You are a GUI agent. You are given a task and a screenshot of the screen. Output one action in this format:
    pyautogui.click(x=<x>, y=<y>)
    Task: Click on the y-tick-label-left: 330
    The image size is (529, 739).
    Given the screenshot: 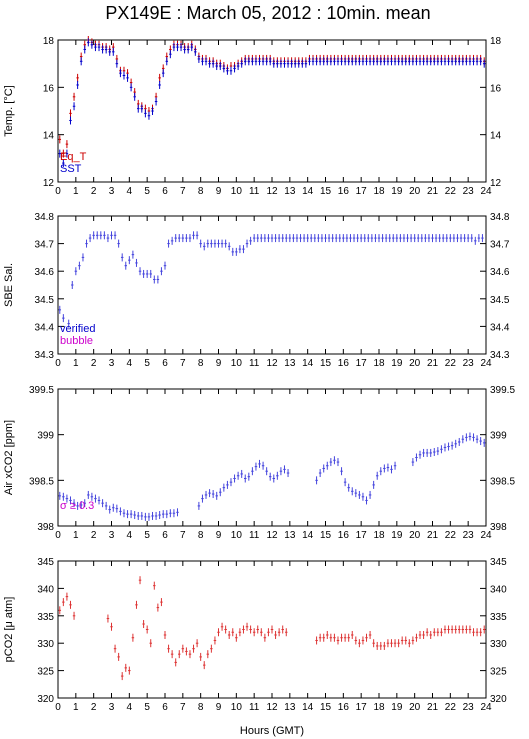 What is the action you would take?
    pyautogui.click(x=45, y=644)
    